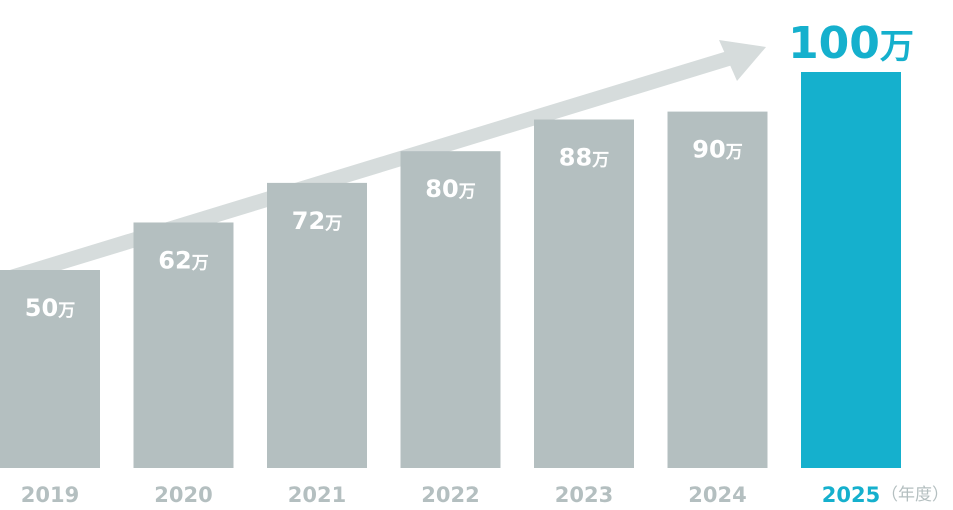  What do you see at coordinates (50, 369) in the screenshot?
I see `bar-2019` at bounding box center [50, 369].